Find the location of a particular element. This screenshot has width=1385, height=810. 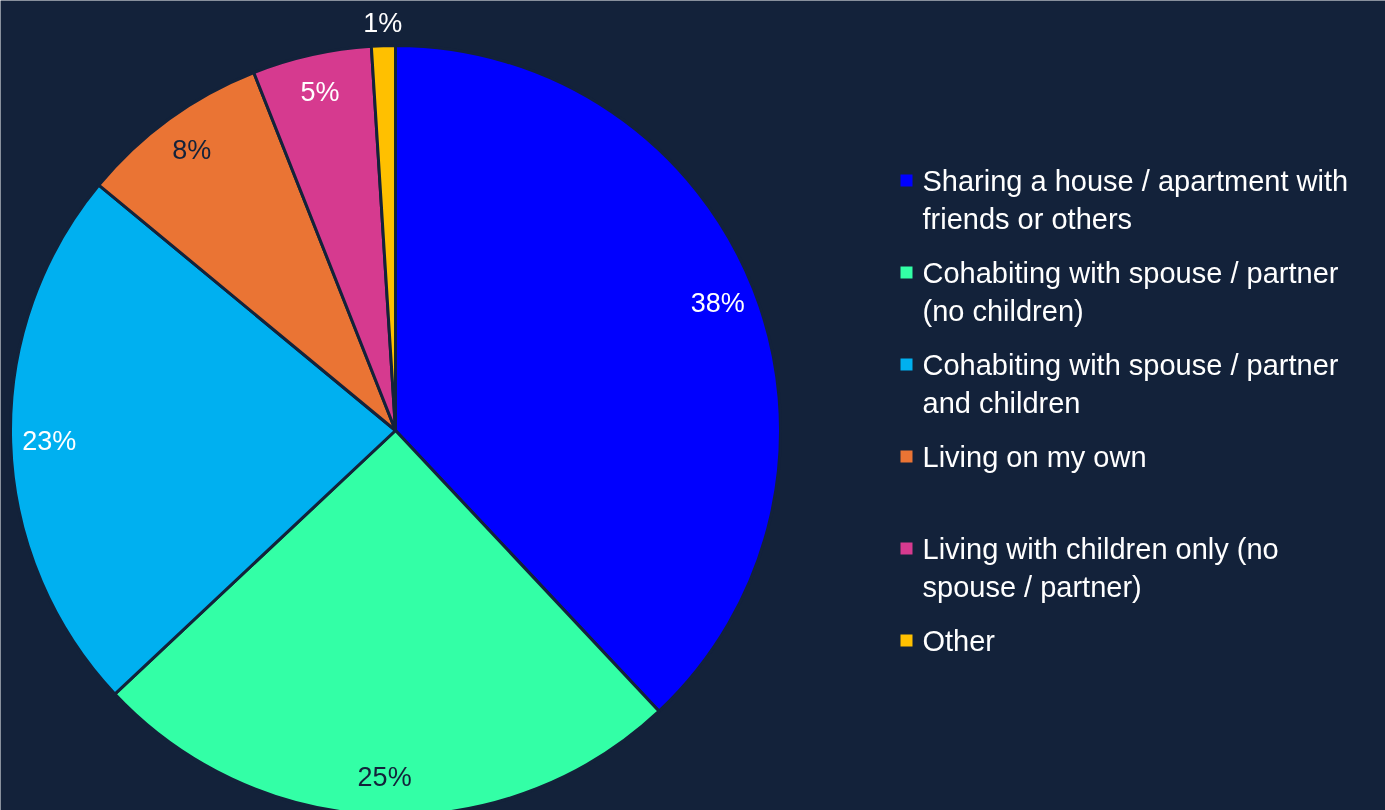

legend-label: Living on my own is located at coordinates (1034, 456).